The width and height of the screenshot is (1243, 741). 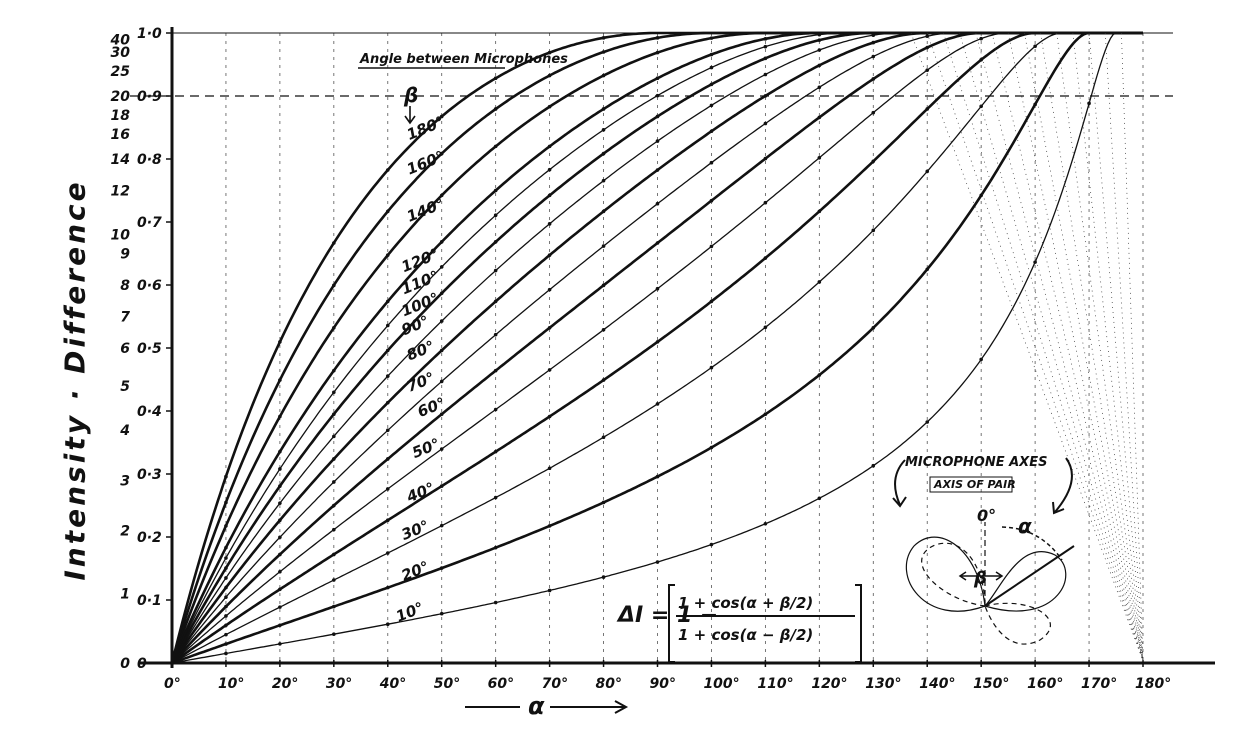 I want to click on series-label: 30°, so click(x=415, y=530).